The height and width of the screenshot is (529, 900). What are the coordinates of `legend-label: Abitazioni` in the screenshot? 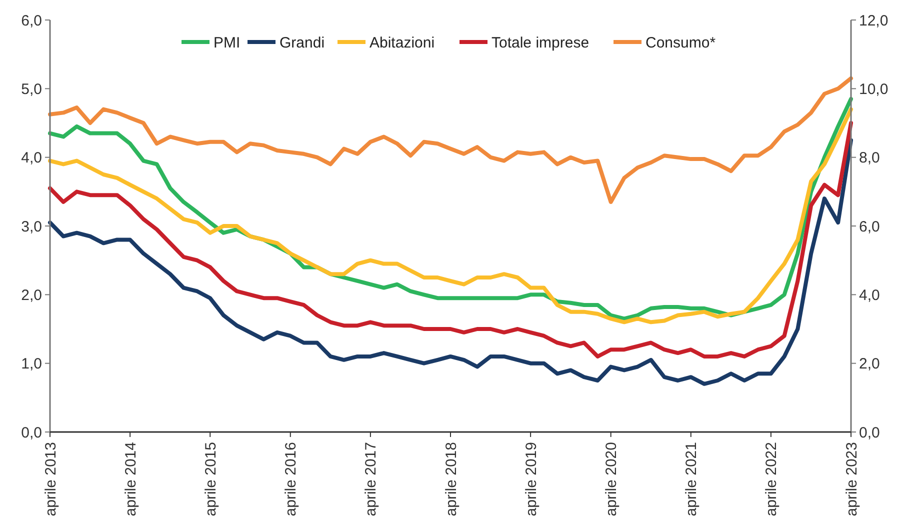 It's located at (402, 43).